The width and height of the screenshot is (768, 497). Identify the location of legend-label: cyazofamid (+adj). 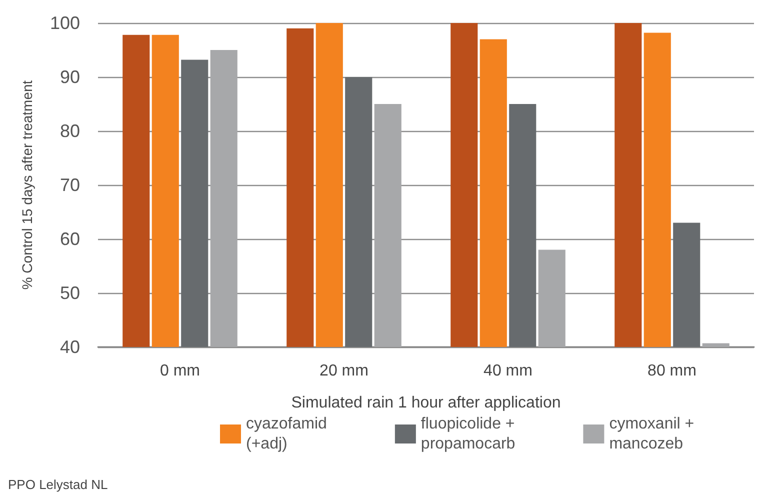
(286, 434).